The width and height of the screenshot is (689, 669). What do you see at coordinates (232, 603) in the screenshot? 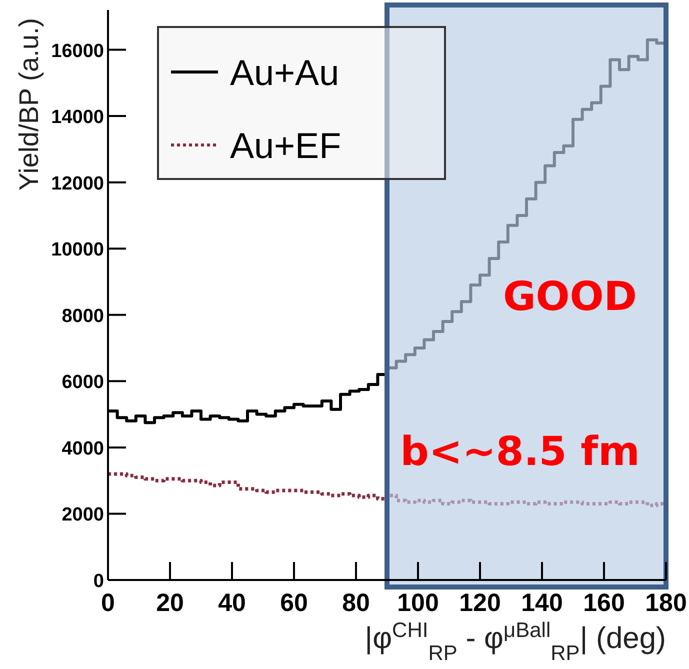
I see `x-tick-label: 40` at bounding box center [232, 603].